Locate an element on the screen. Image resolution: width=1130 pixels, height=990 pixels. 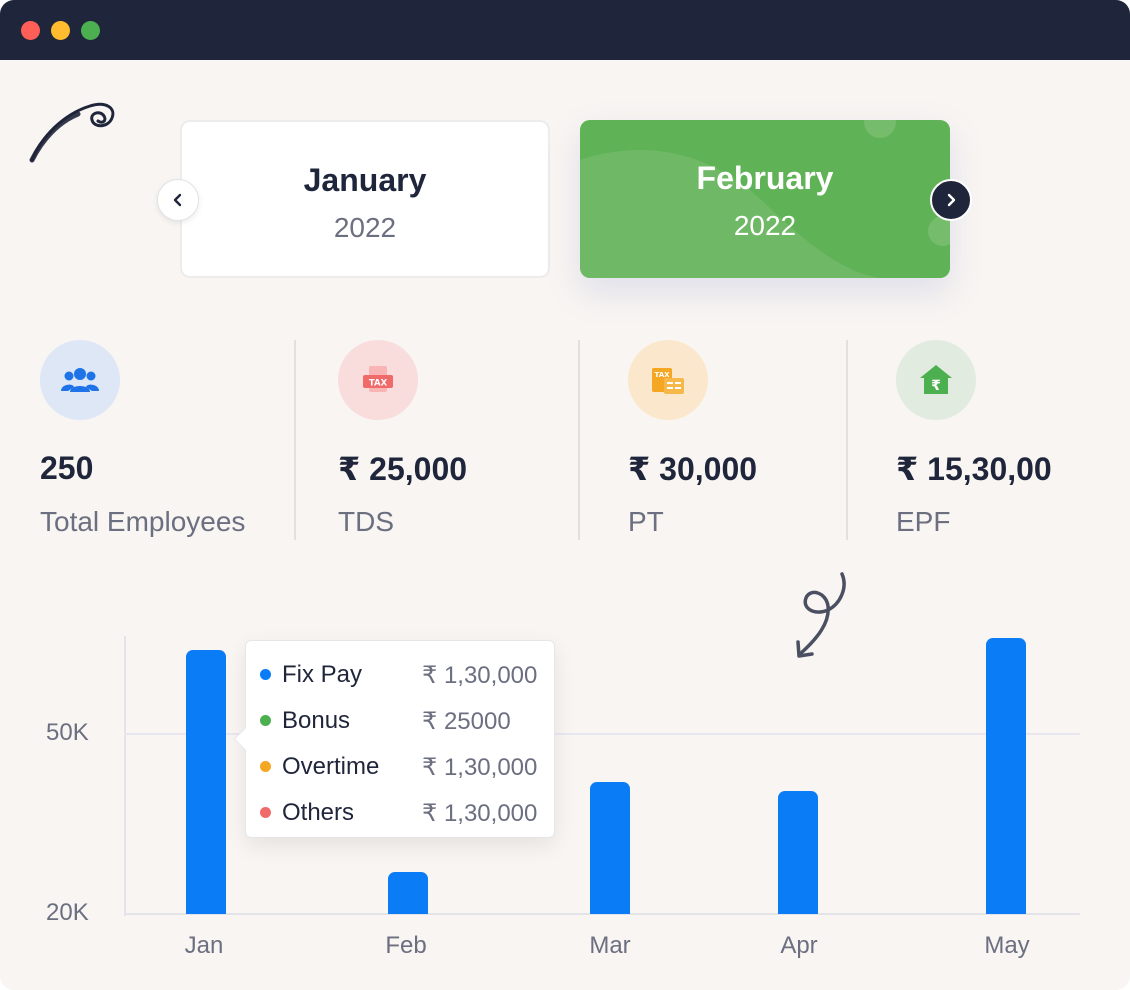
swirl-doodle-icon is located at coordinates (72, 132).